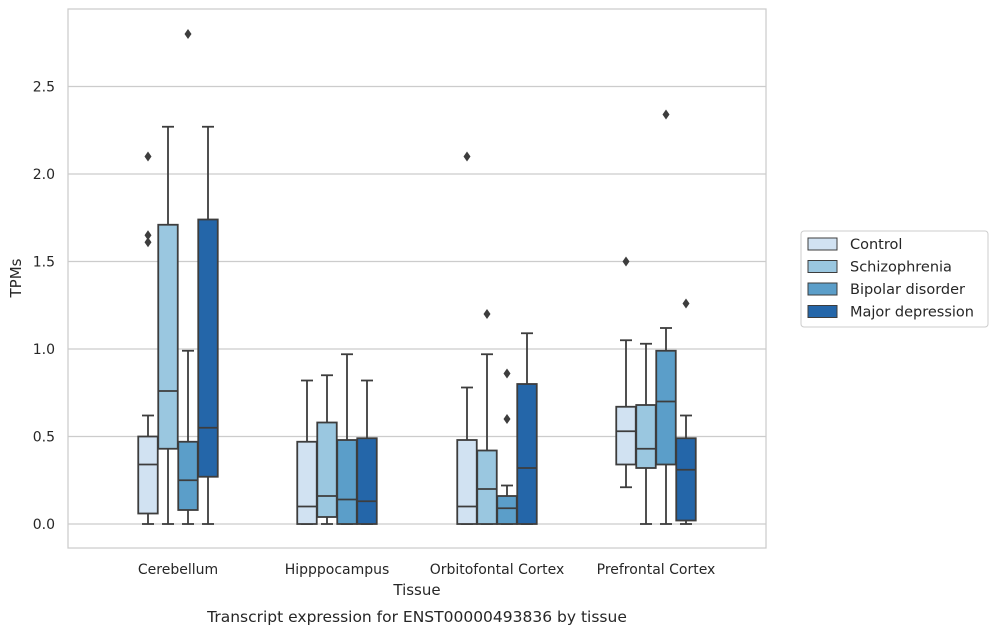 The height and width of the screenshot is (634, 997). I want to click on x-tick-label: Orbitofontal Cortex, so click(497, 570).